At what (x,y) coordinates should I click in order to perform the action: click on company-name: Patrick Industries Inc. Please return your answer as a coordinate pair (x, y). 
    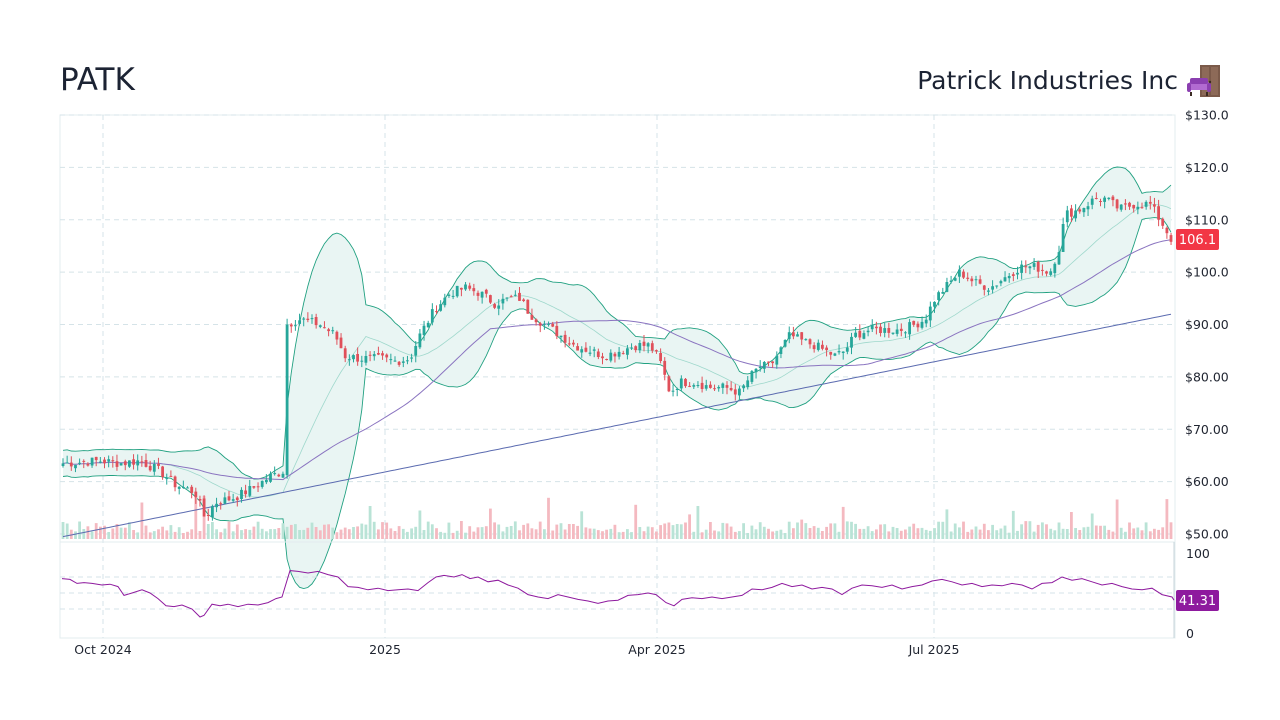
    Looking at the image, I should click on (1047, 80).